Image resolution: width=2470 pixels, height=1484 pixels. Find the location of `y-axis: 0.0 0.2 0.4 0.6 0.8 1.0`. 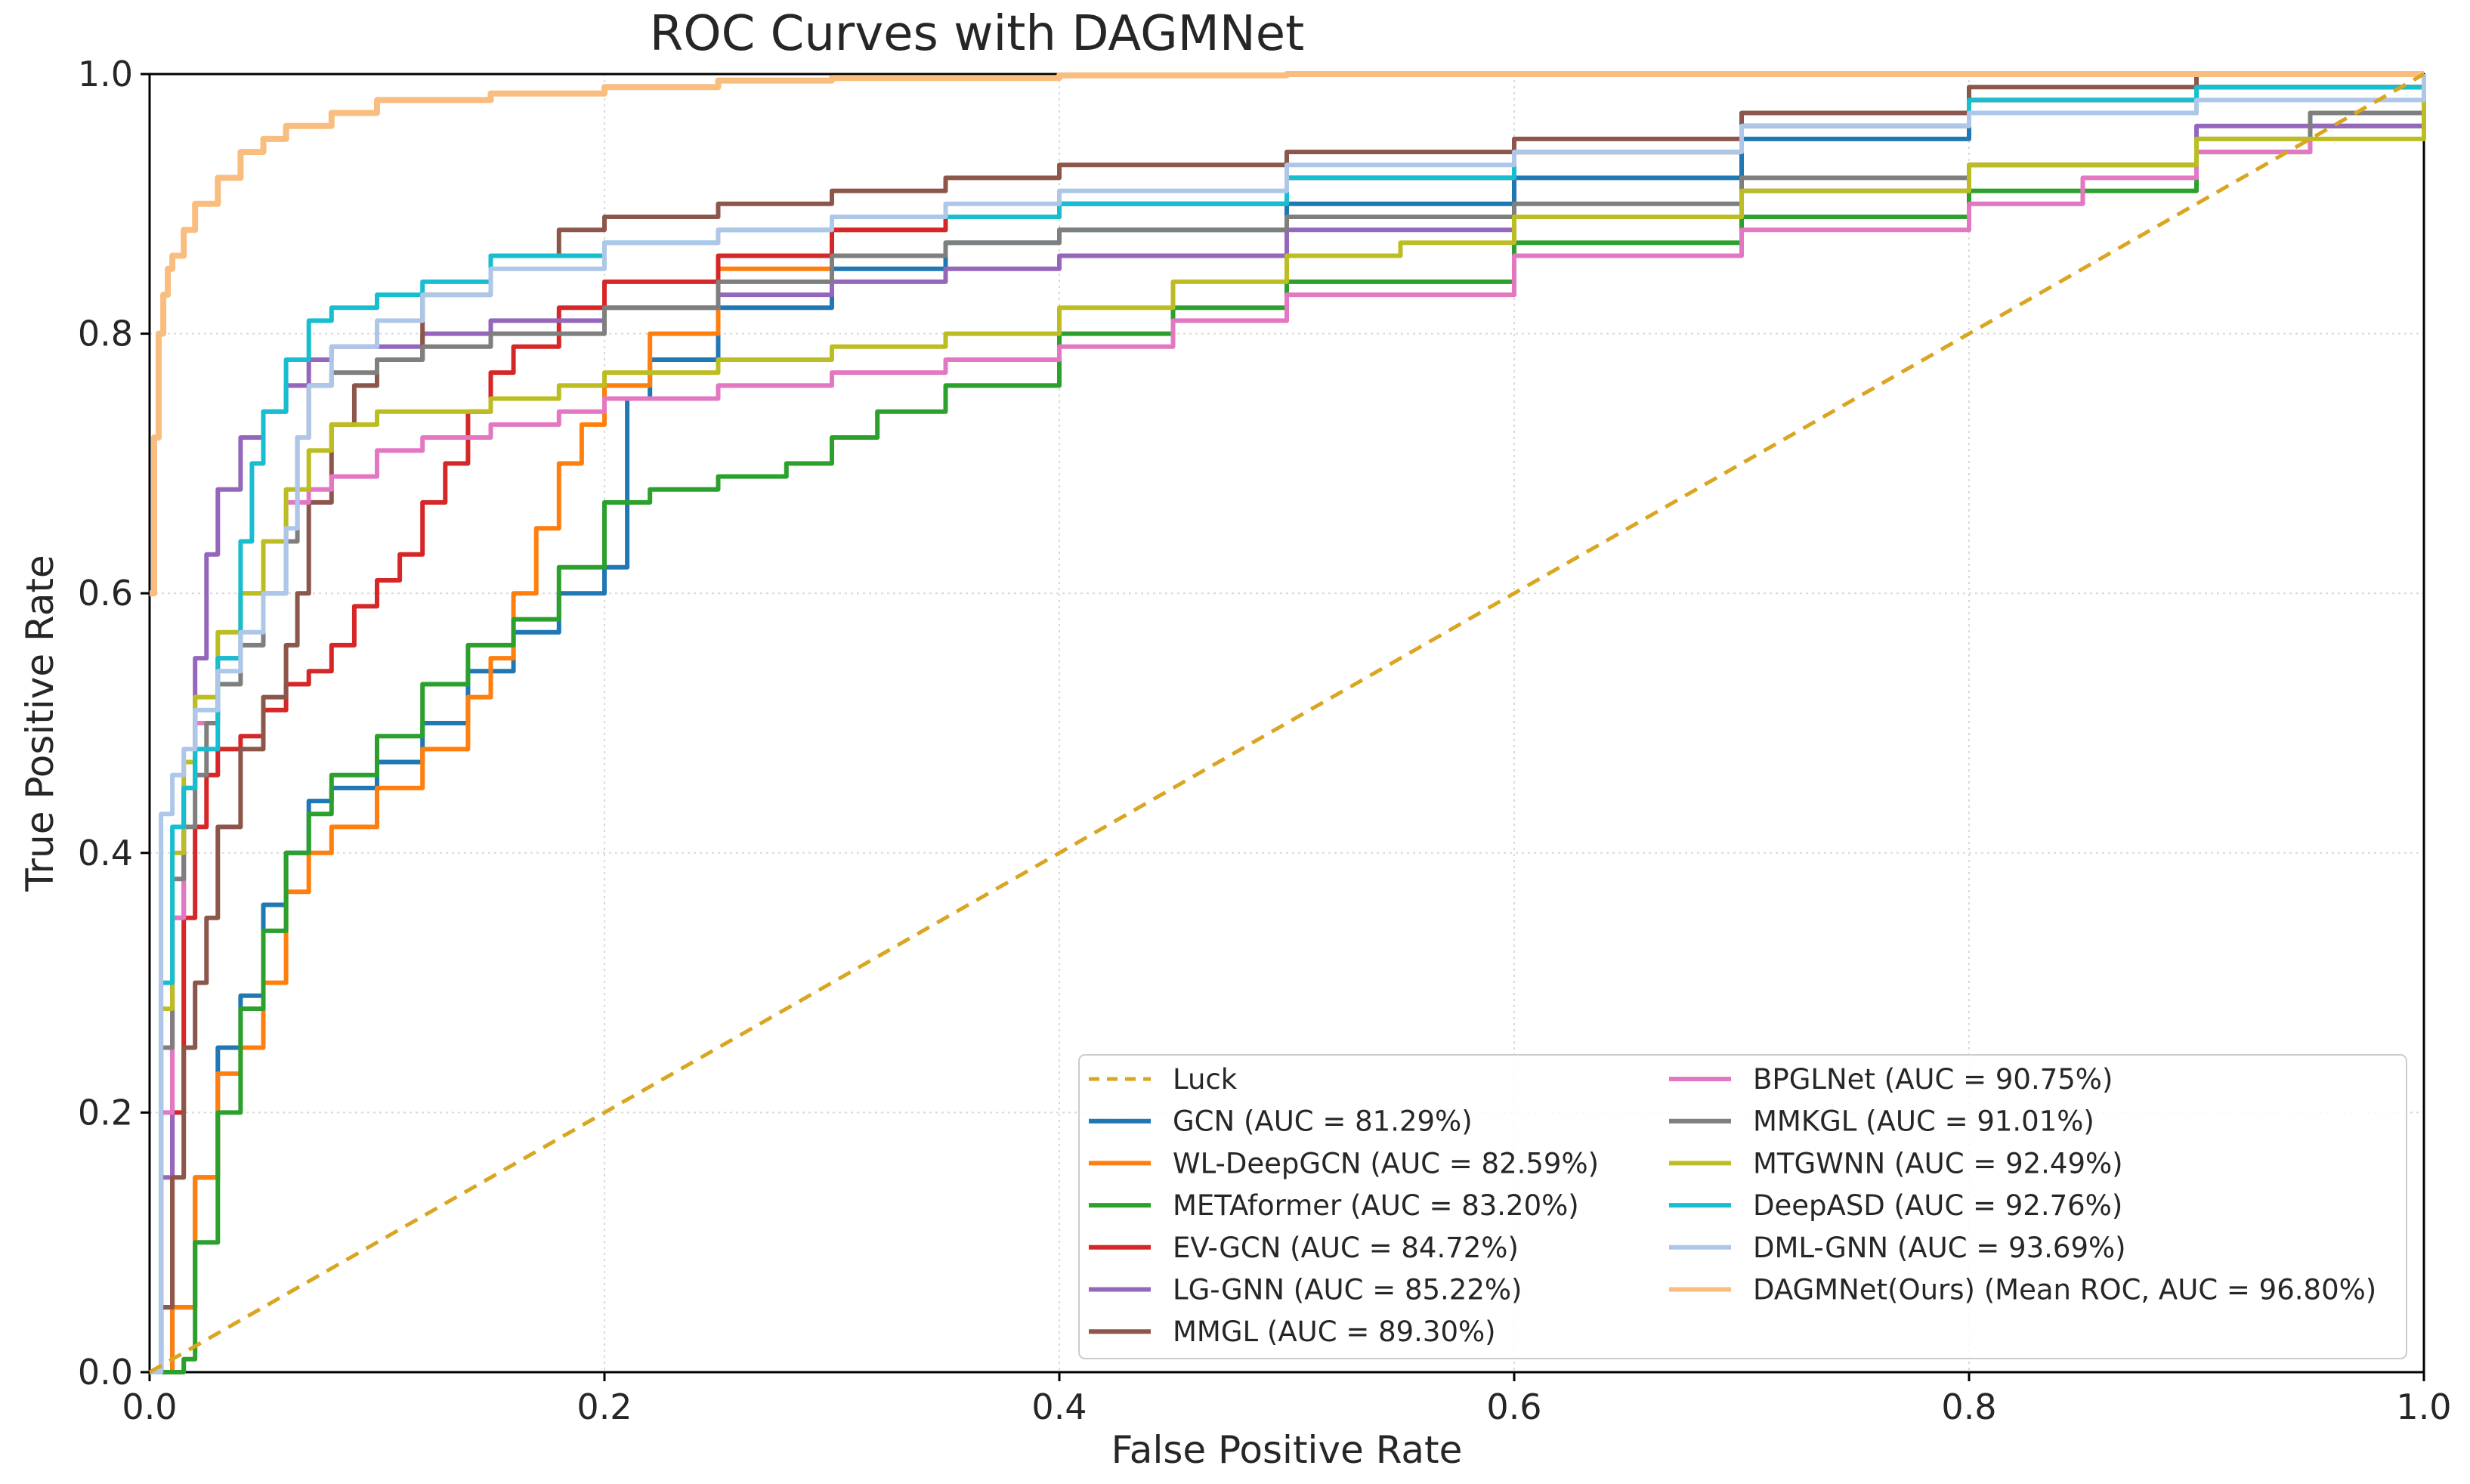

y-axis: 0.0 0.2 0.4 0.6 0.8 1.0 is located at coordinates (114, 723).